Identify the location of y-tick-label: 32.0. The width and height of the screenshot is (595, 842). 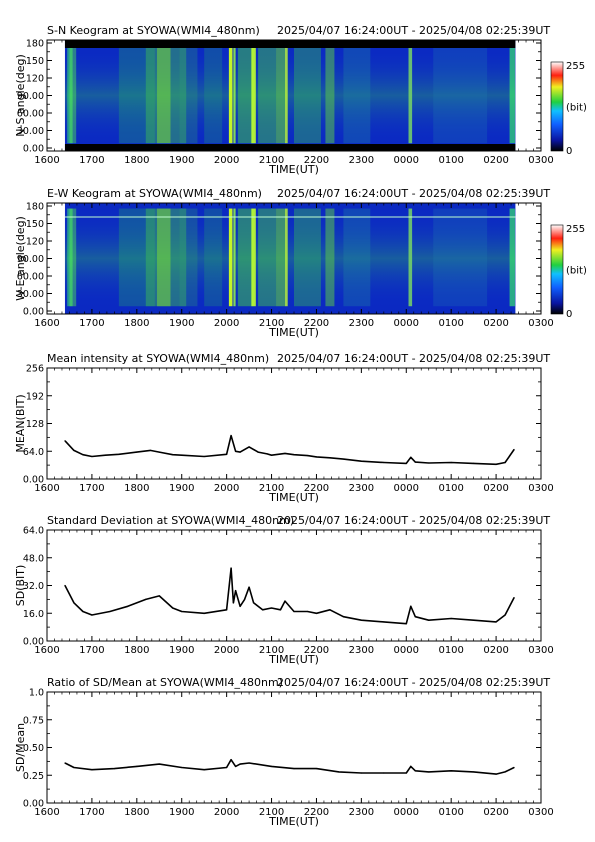
(33, 586).